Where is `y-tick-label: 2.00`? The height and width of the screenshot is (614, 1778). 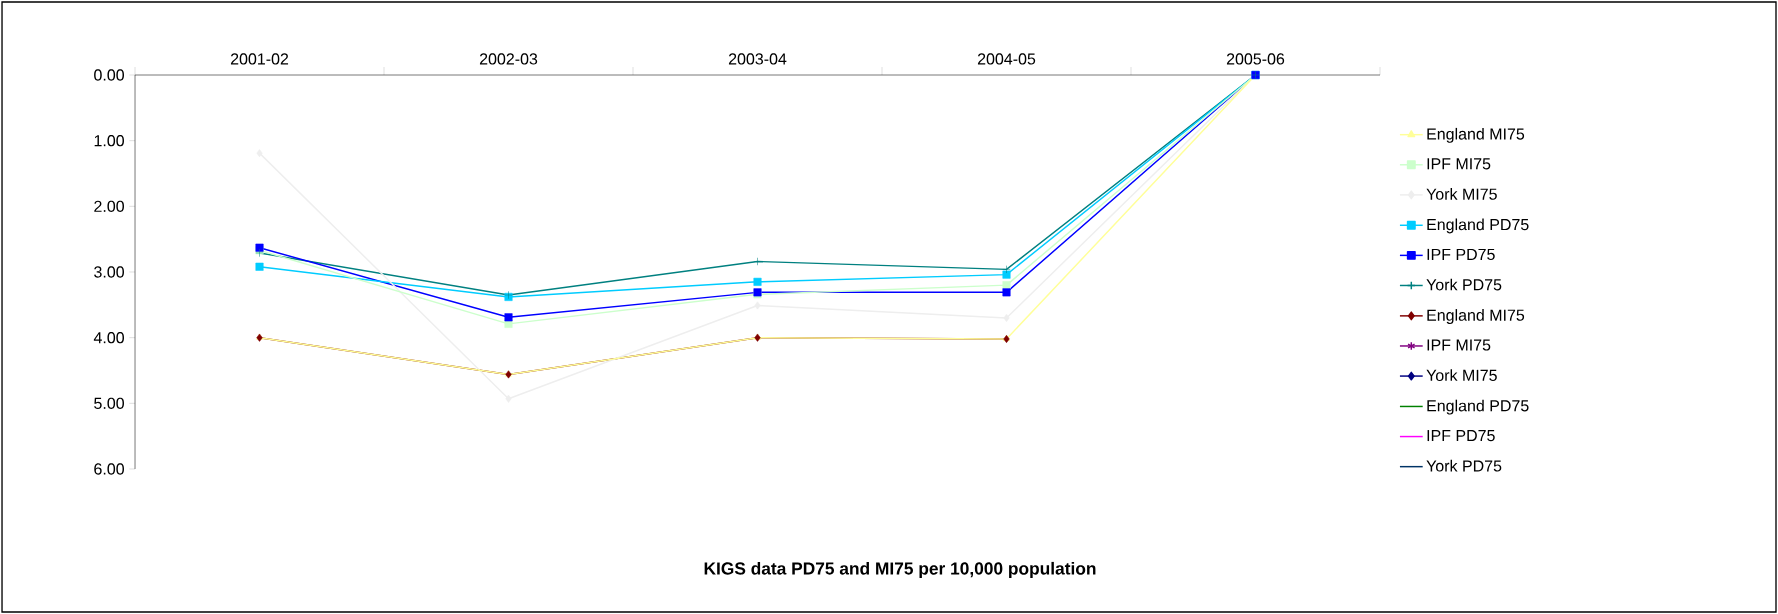 y-tick-label: 2.00 is located at coordinates (109, 206).